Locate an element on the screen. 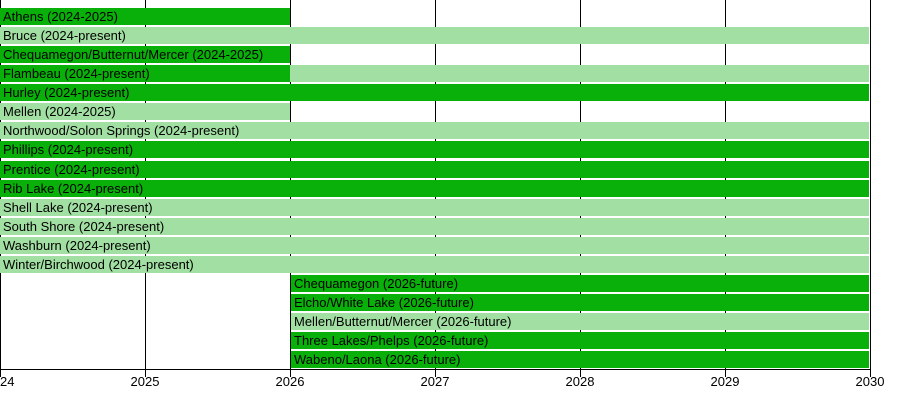 This screenshot has width=900, height=415. axis-label-2027: 2027 is located at coordinates (435, 381).